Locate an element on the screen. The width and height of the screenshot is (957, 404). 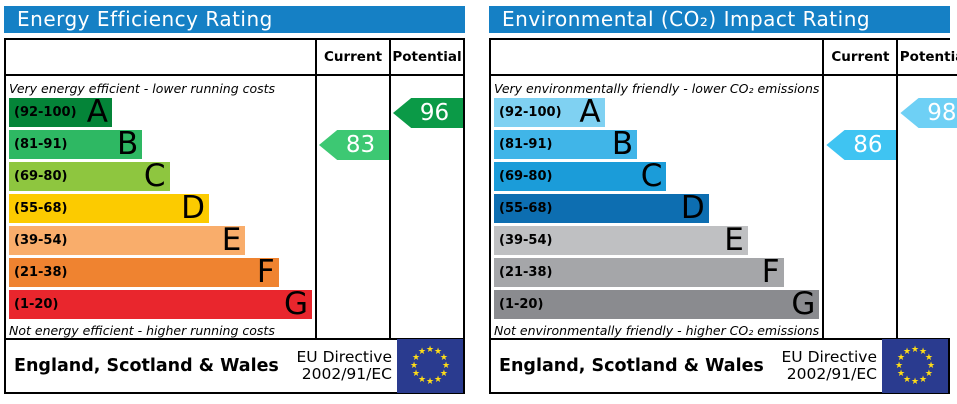
panel-title: Environmental (CO₂) Impact Rating is located at coordinates (719, 19).